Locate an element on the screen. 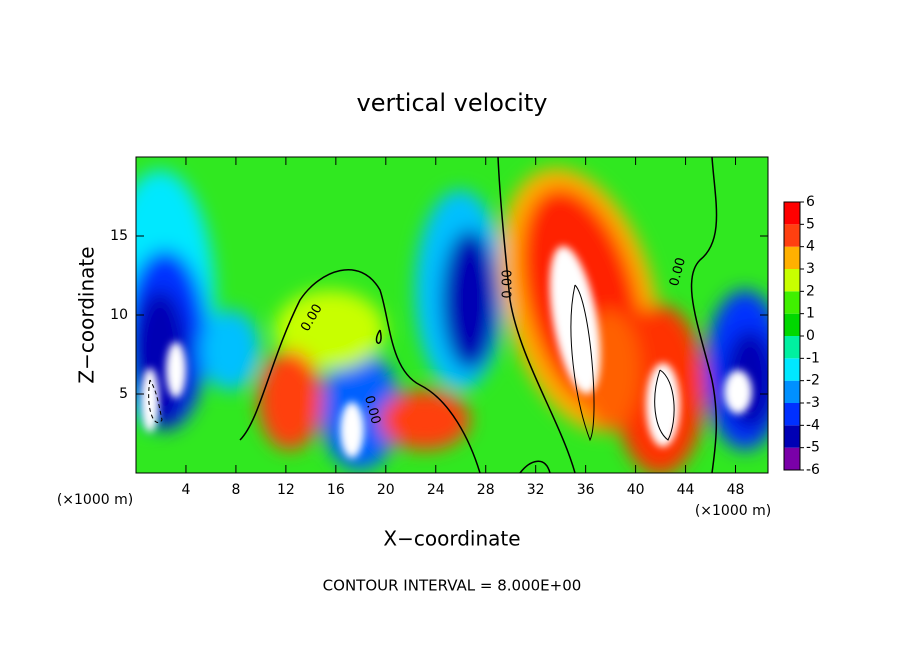 This screenshot has width=904, height=654. colorbar-tick-label: 3 is located at coordinates (810, 269).